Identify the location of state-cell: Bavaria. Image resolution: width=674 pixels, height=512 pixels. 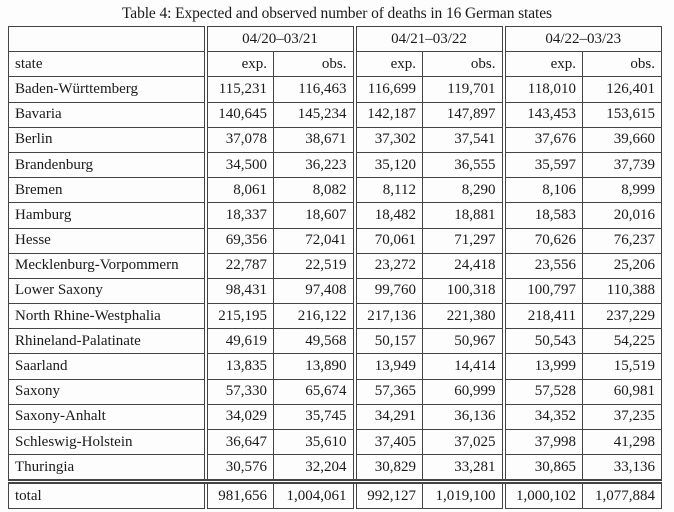
(107, 114).